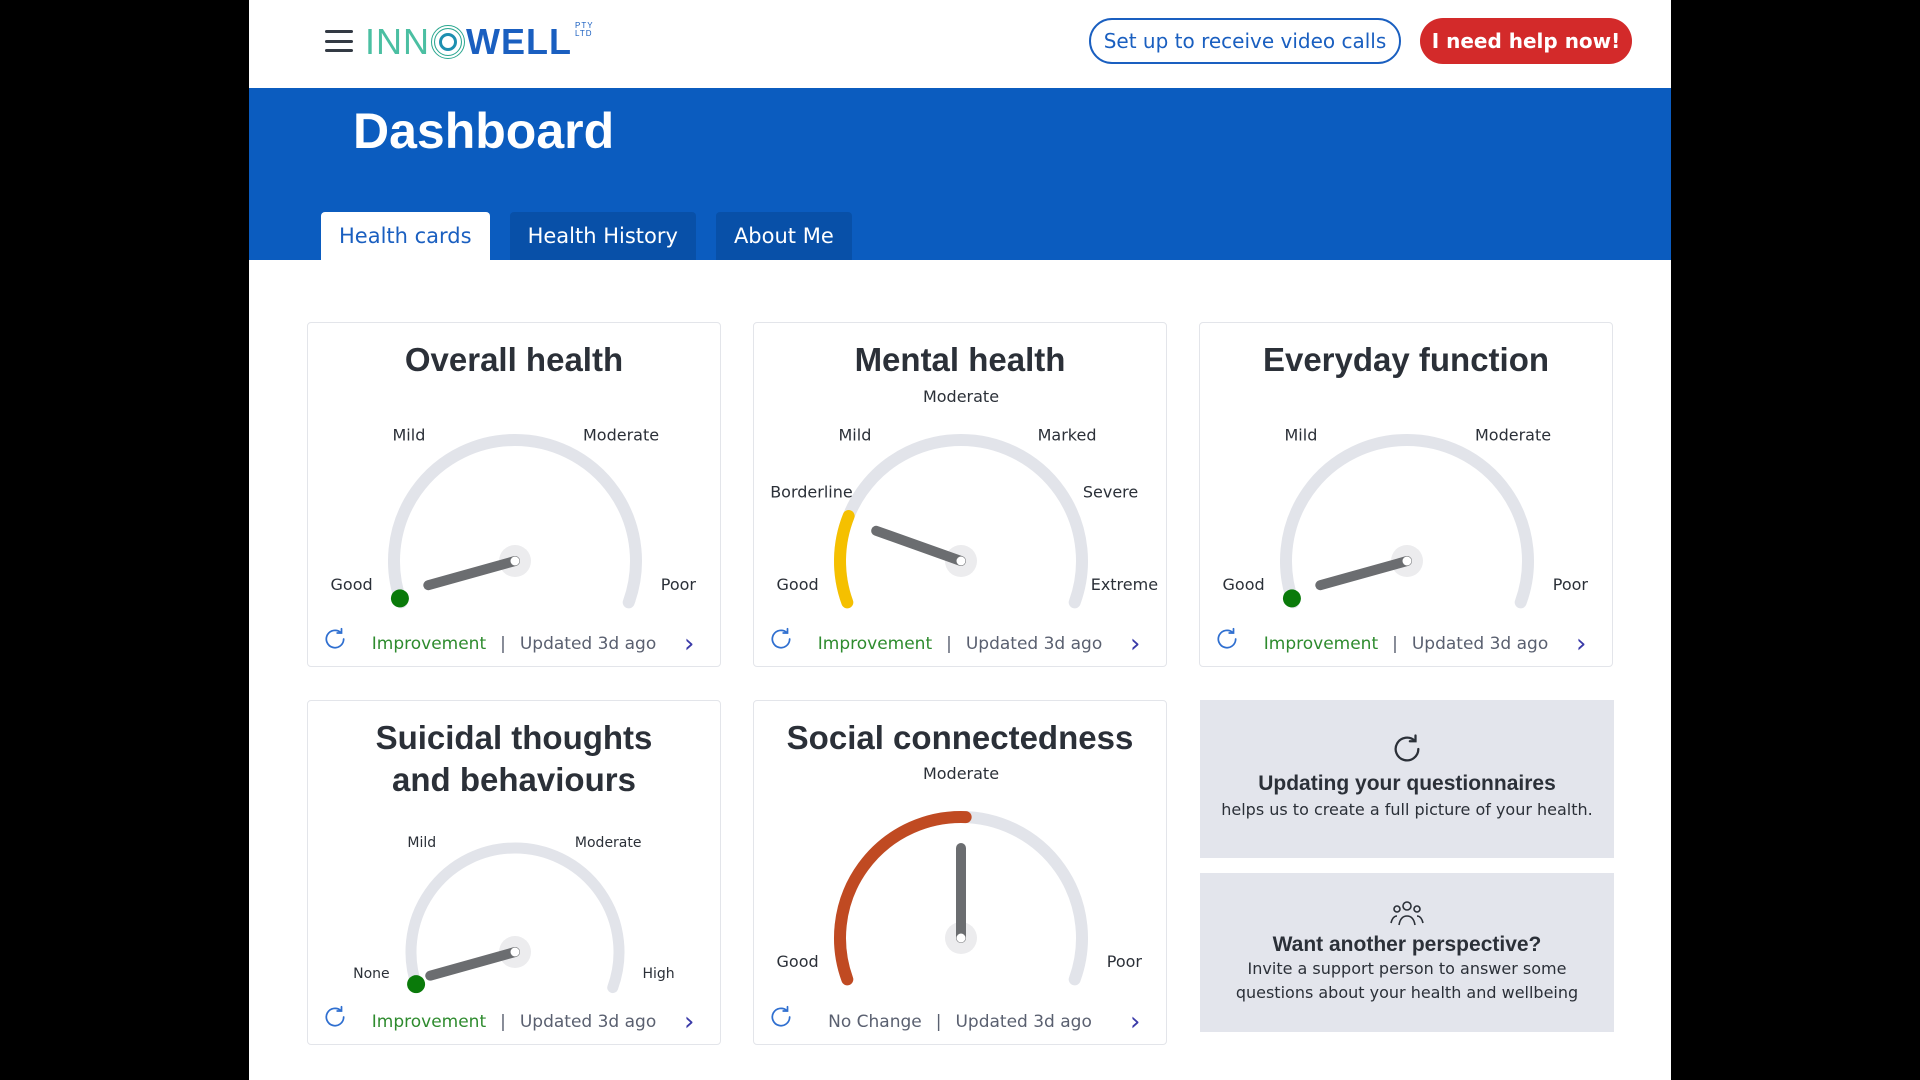  Describe the element at coordinates (844, 559) in the screenshot. I see `gauge-band-fill` at that location.